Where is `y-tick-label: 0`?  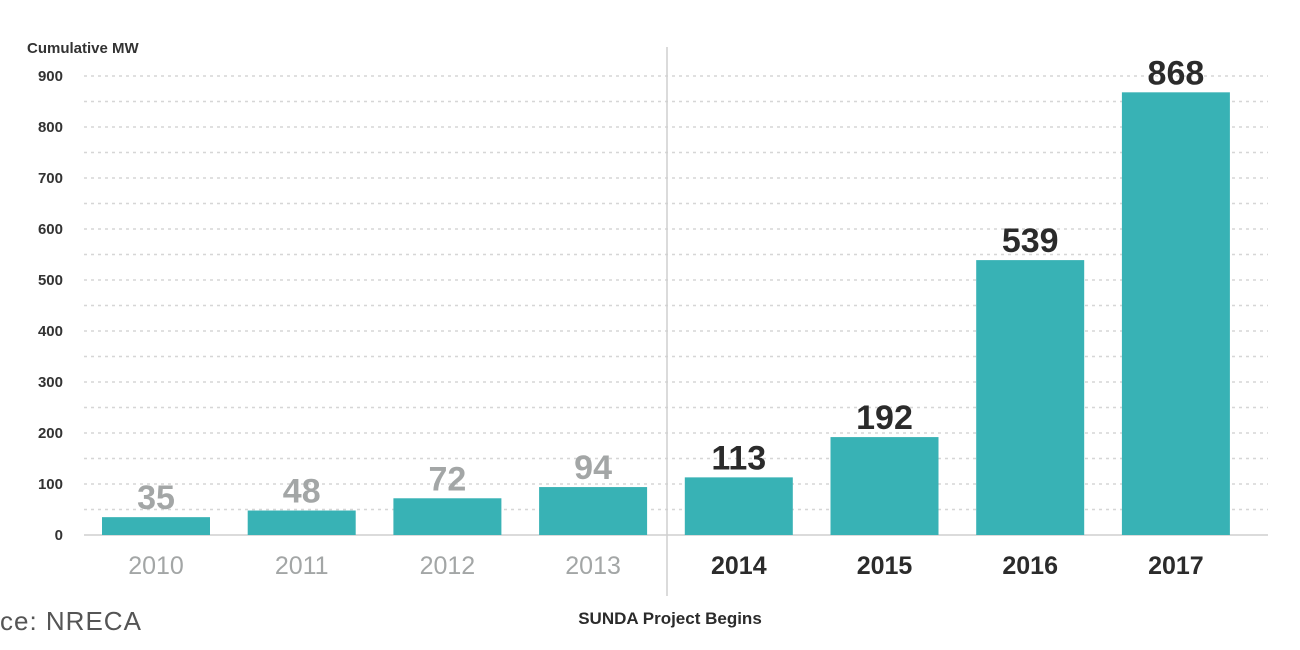
y-tick-label: 0 is located at coordinates (59, 535).